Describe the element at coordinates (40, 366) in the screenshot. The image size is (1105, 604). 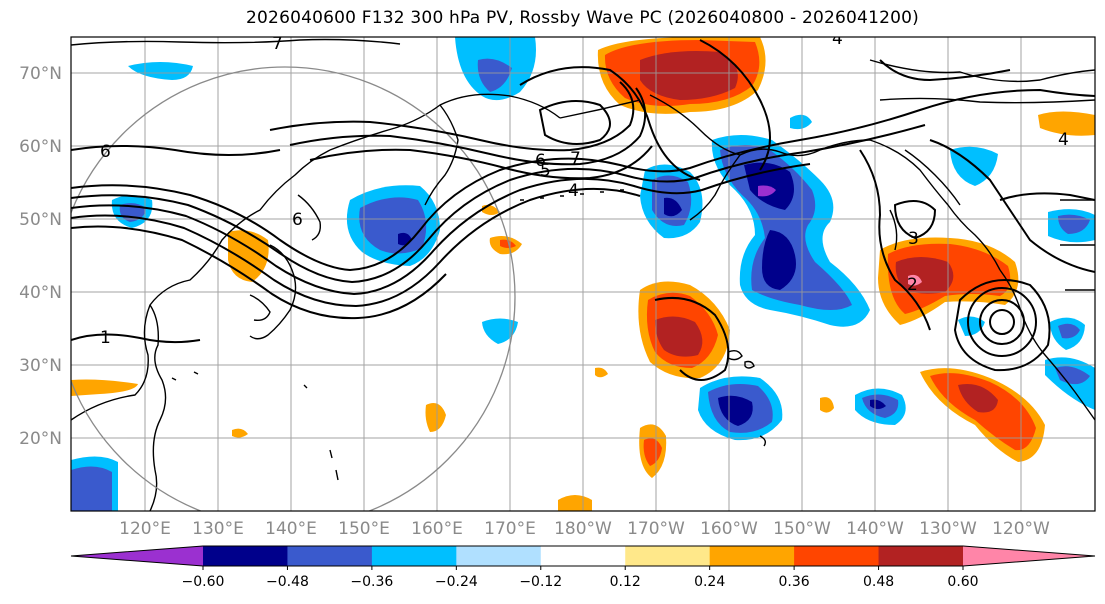
I see `lat-label: 30°N` at that location.